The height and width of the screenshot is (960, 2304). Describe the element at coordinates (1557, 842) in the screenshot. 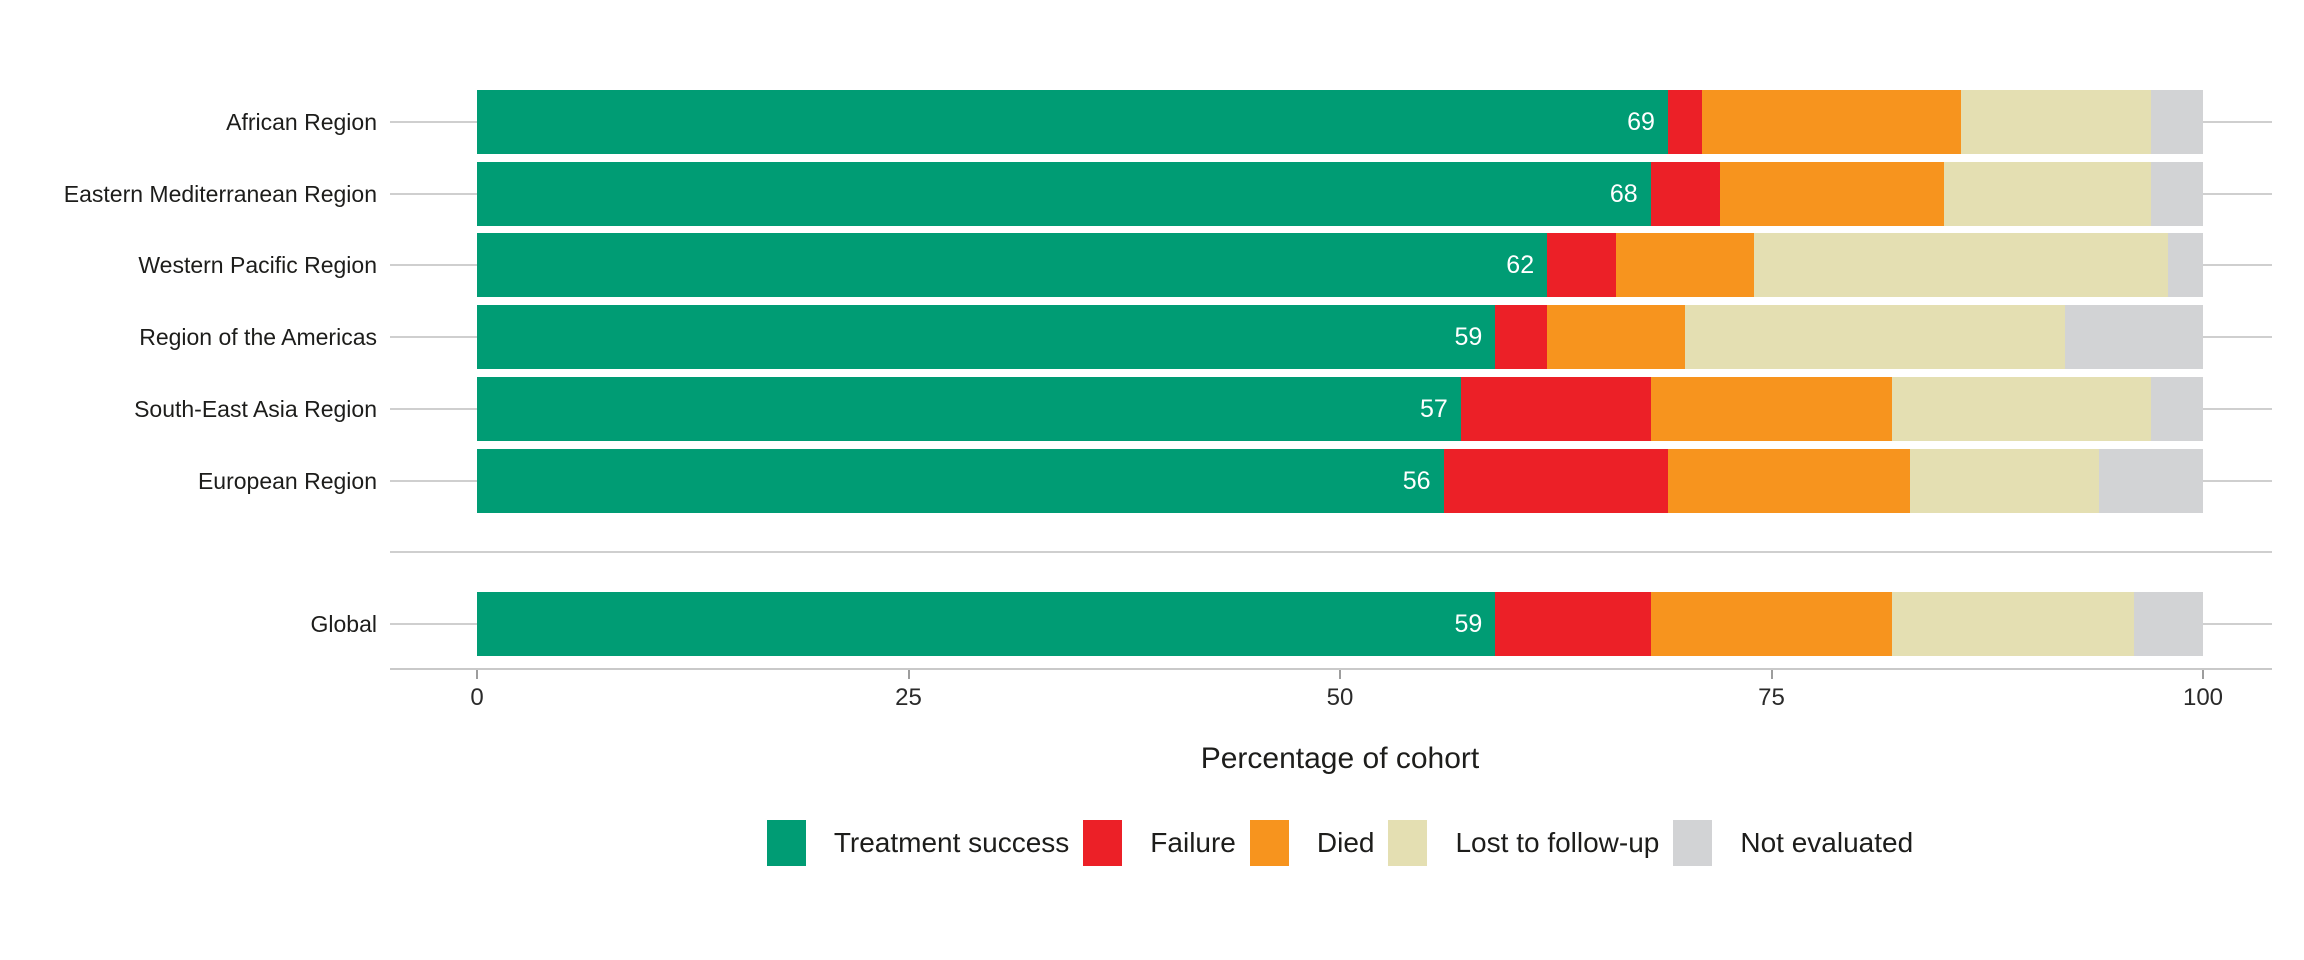

I see `legend-label: Lost to follow-up` at that location.